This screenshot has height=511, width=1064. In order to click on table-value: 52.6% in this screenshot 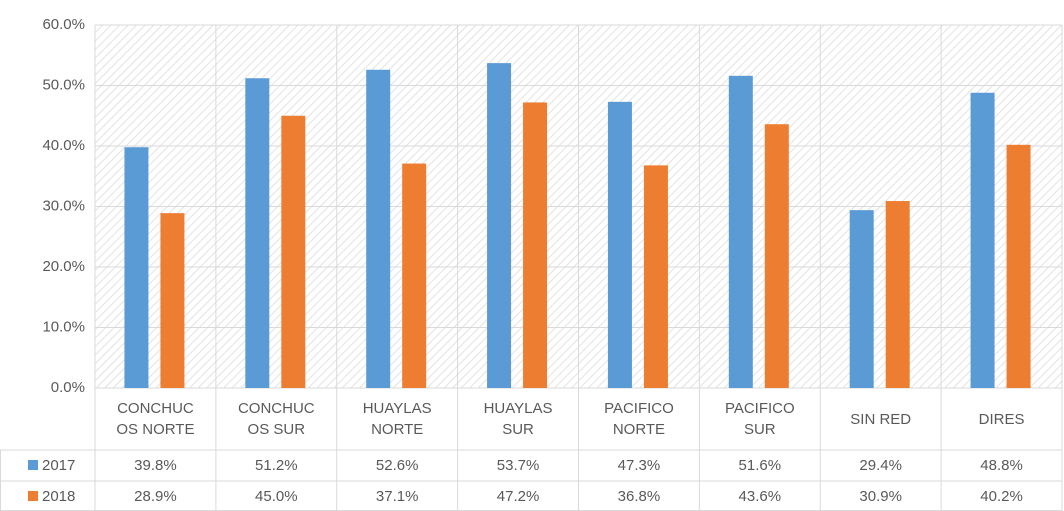, I will do `click(397, 465)`.